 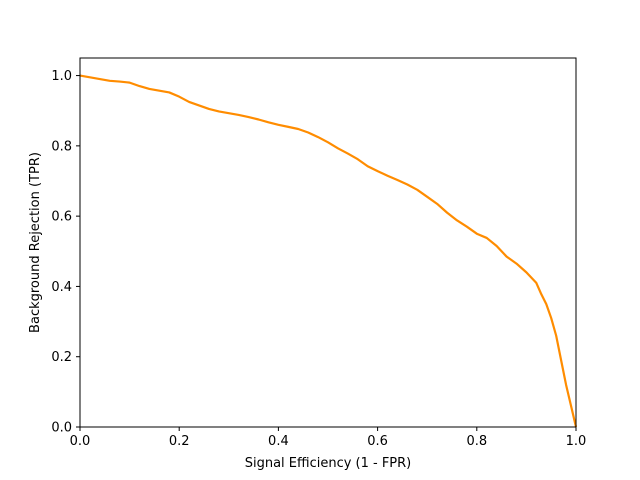 I want to click on y-tick-label: 0.6, so click(x=61, y=217).